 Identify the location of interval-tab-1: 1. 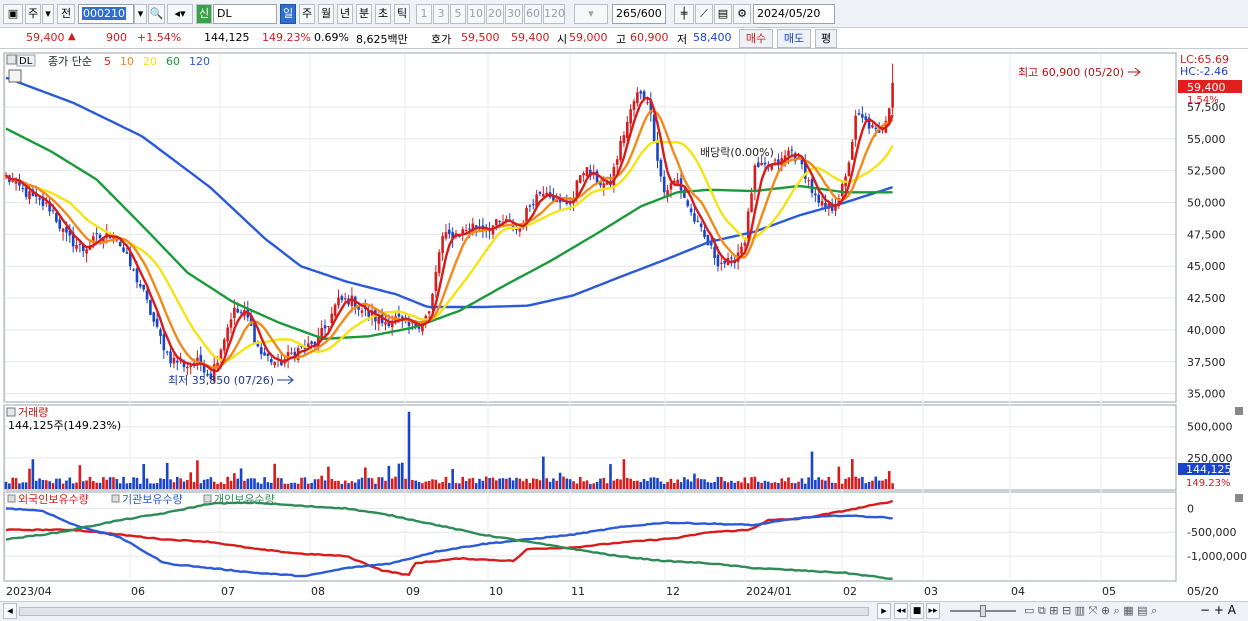
(424, 14).